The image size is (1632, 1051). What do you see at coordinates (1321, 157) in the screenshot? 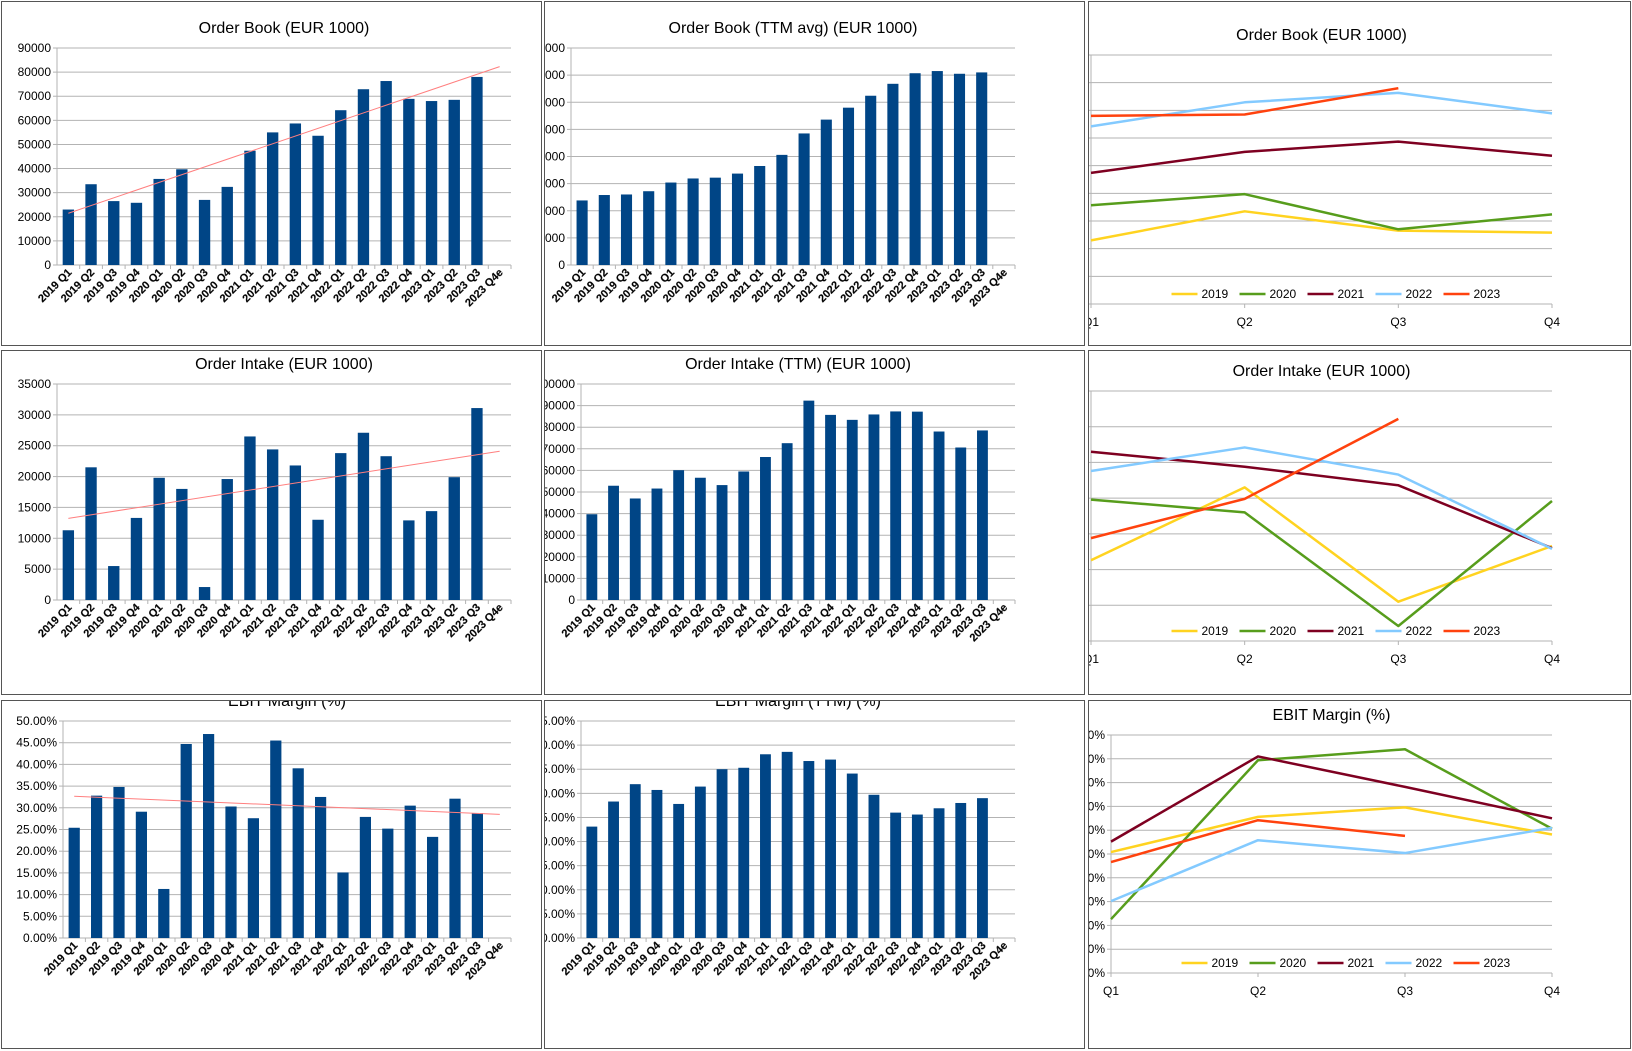
I see `series-line-2021` at bounding box center [1321, 157].